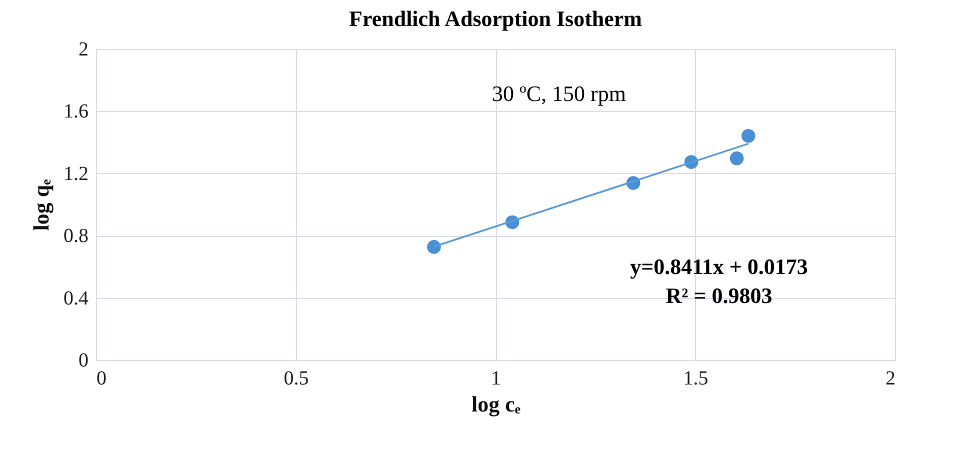  Describe the element at coordinates (719, 266) in the screenshot. I see `annotation: y=0.8411x + 0.0173` at that location.